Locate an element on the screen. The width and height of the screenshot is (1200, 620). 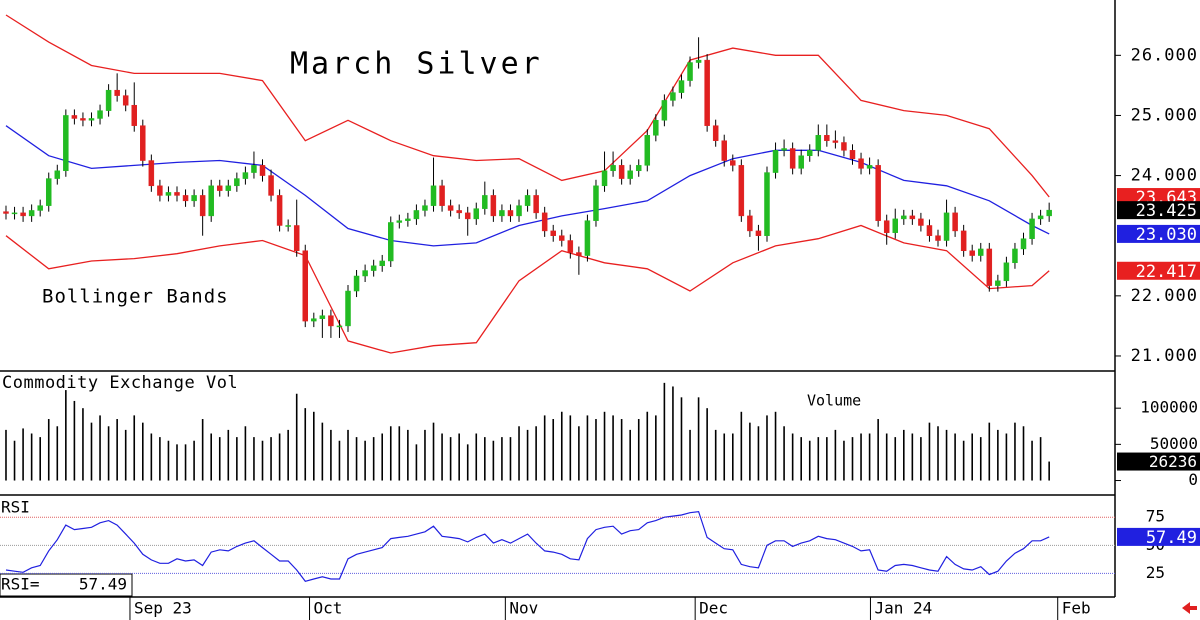
value-badge-label: 26236 is located at coordinates (1173, 461).